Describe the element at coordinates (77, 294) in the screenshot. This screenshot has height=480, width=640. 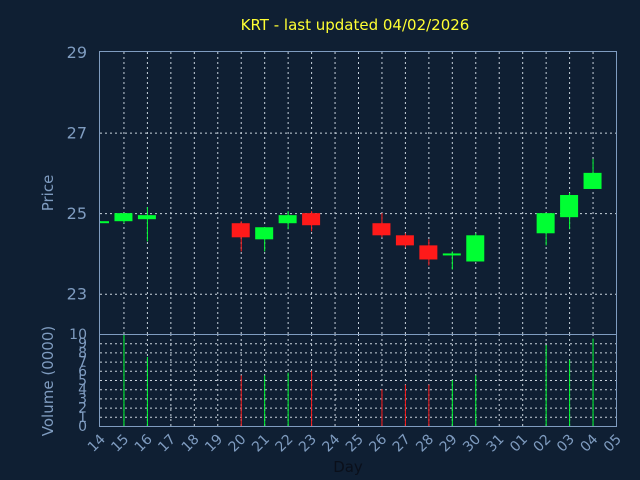
I see `price-tick-label: 23` at that location.